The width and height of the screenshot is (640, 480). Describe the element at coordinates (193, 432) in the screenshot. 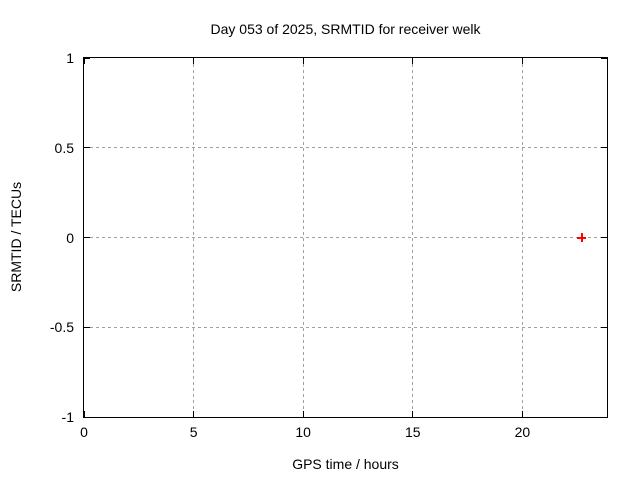

I see `x-tick-label: 5` at that location.